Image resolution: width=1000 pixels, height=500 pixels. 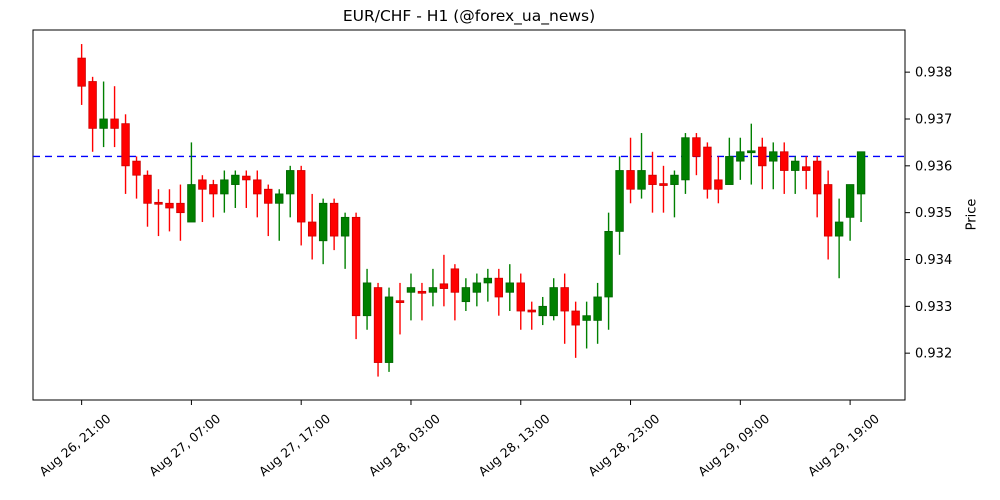 What do you see at coordinates (933, 73) in the screenshot?
I see `y-tick-label: 0.938` at bounding box center [933, 73].